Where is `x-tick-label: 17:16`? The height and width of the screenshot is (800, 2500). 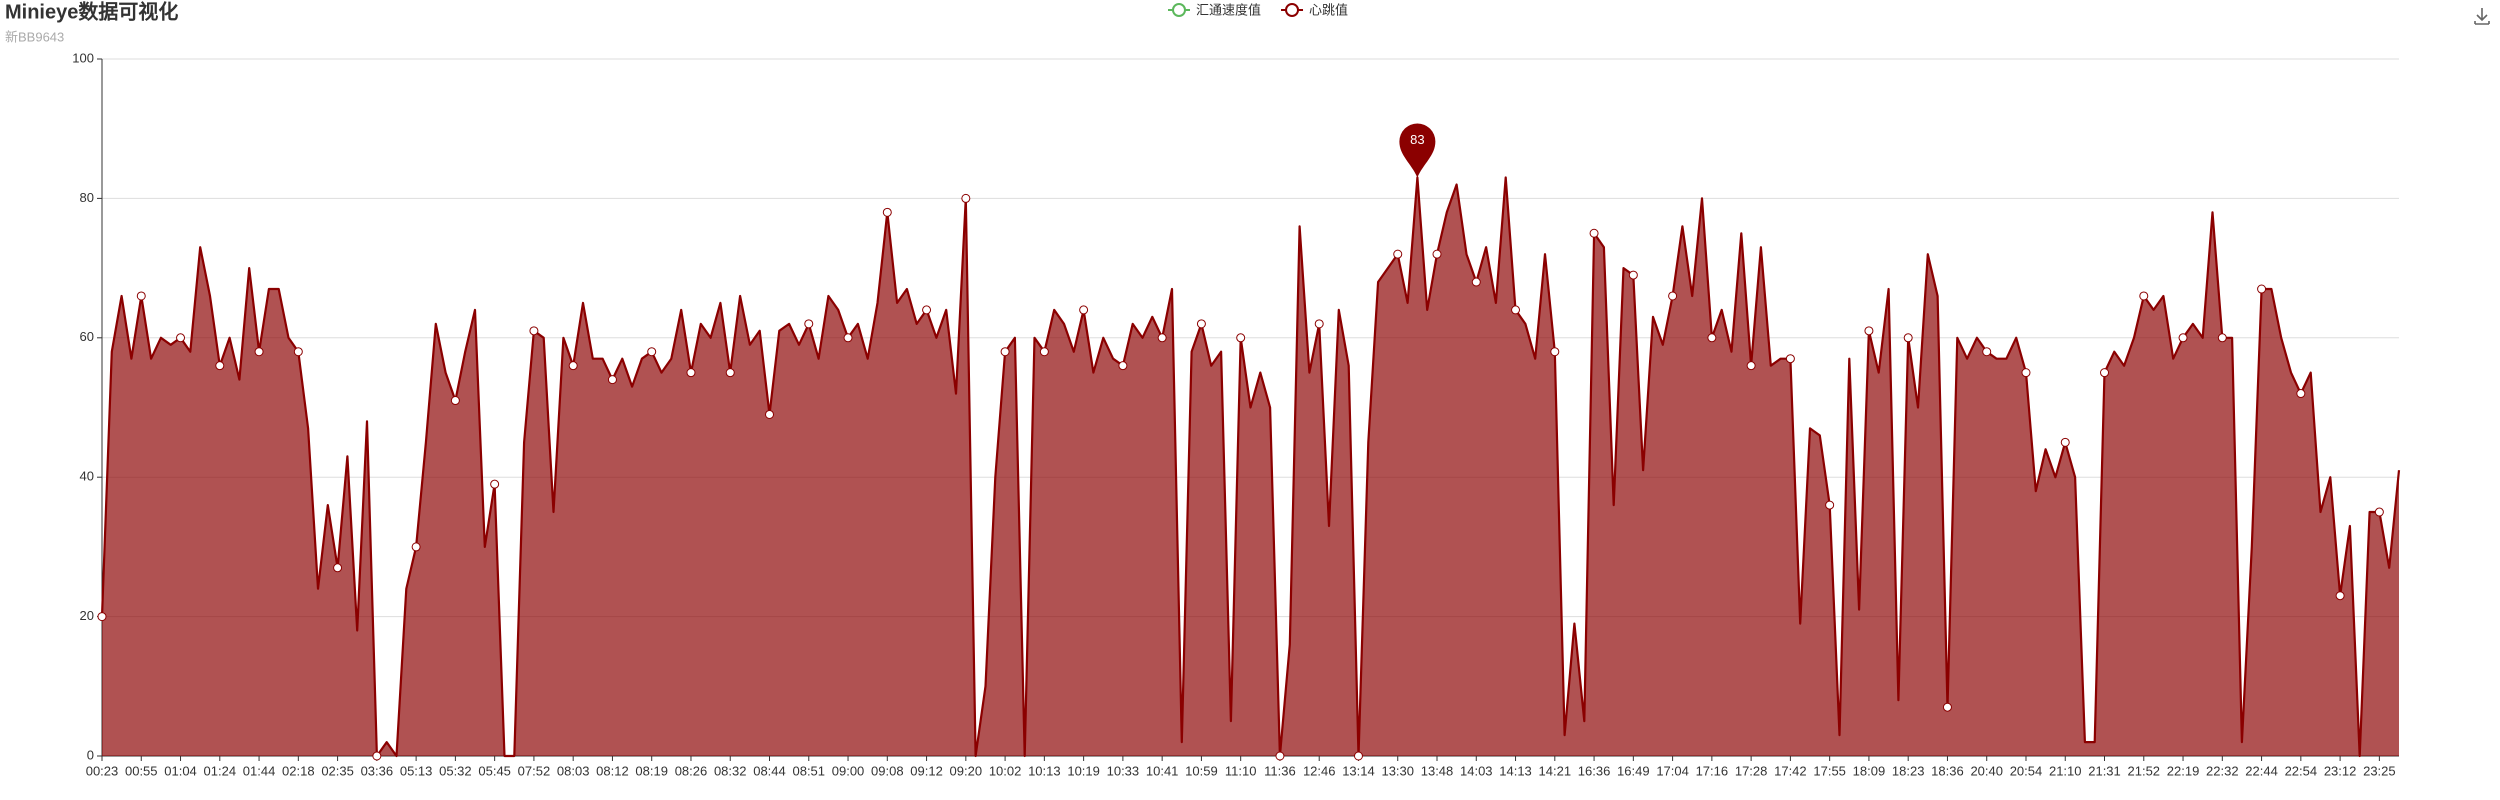 x-tick-label: 17:16 is located at coordinates (1712, 770).